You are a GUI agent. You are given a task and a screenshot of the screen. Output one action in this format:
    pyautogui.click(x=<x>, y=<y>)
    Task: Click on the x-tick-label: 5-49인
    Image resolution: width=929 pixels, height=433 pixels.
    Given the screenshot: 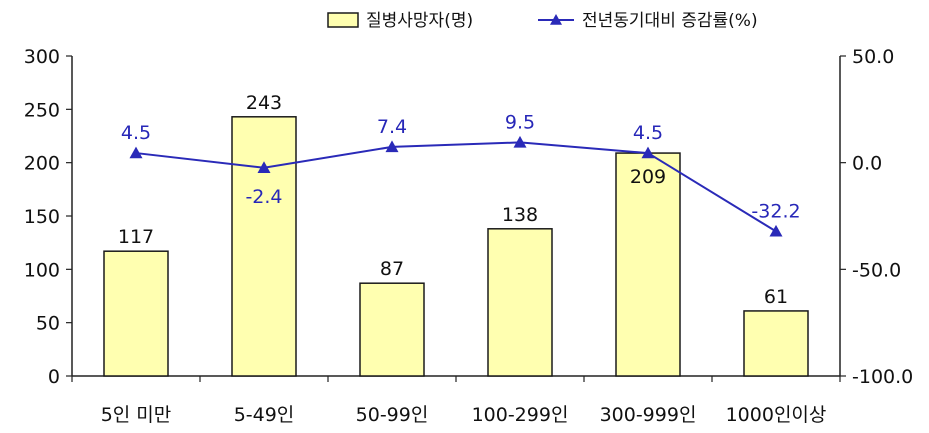 What is the action you would take?
    pyautogui.click(x=264, y=415)
    